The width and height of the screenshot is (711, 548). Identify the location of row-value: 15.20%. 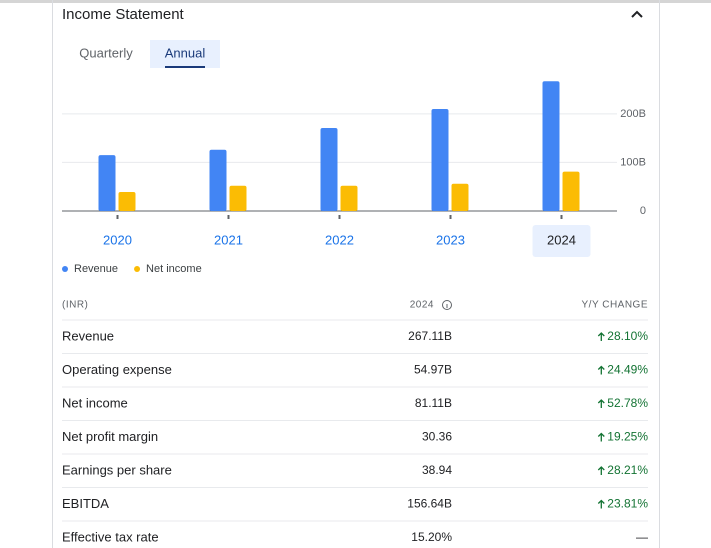
(431, 537).